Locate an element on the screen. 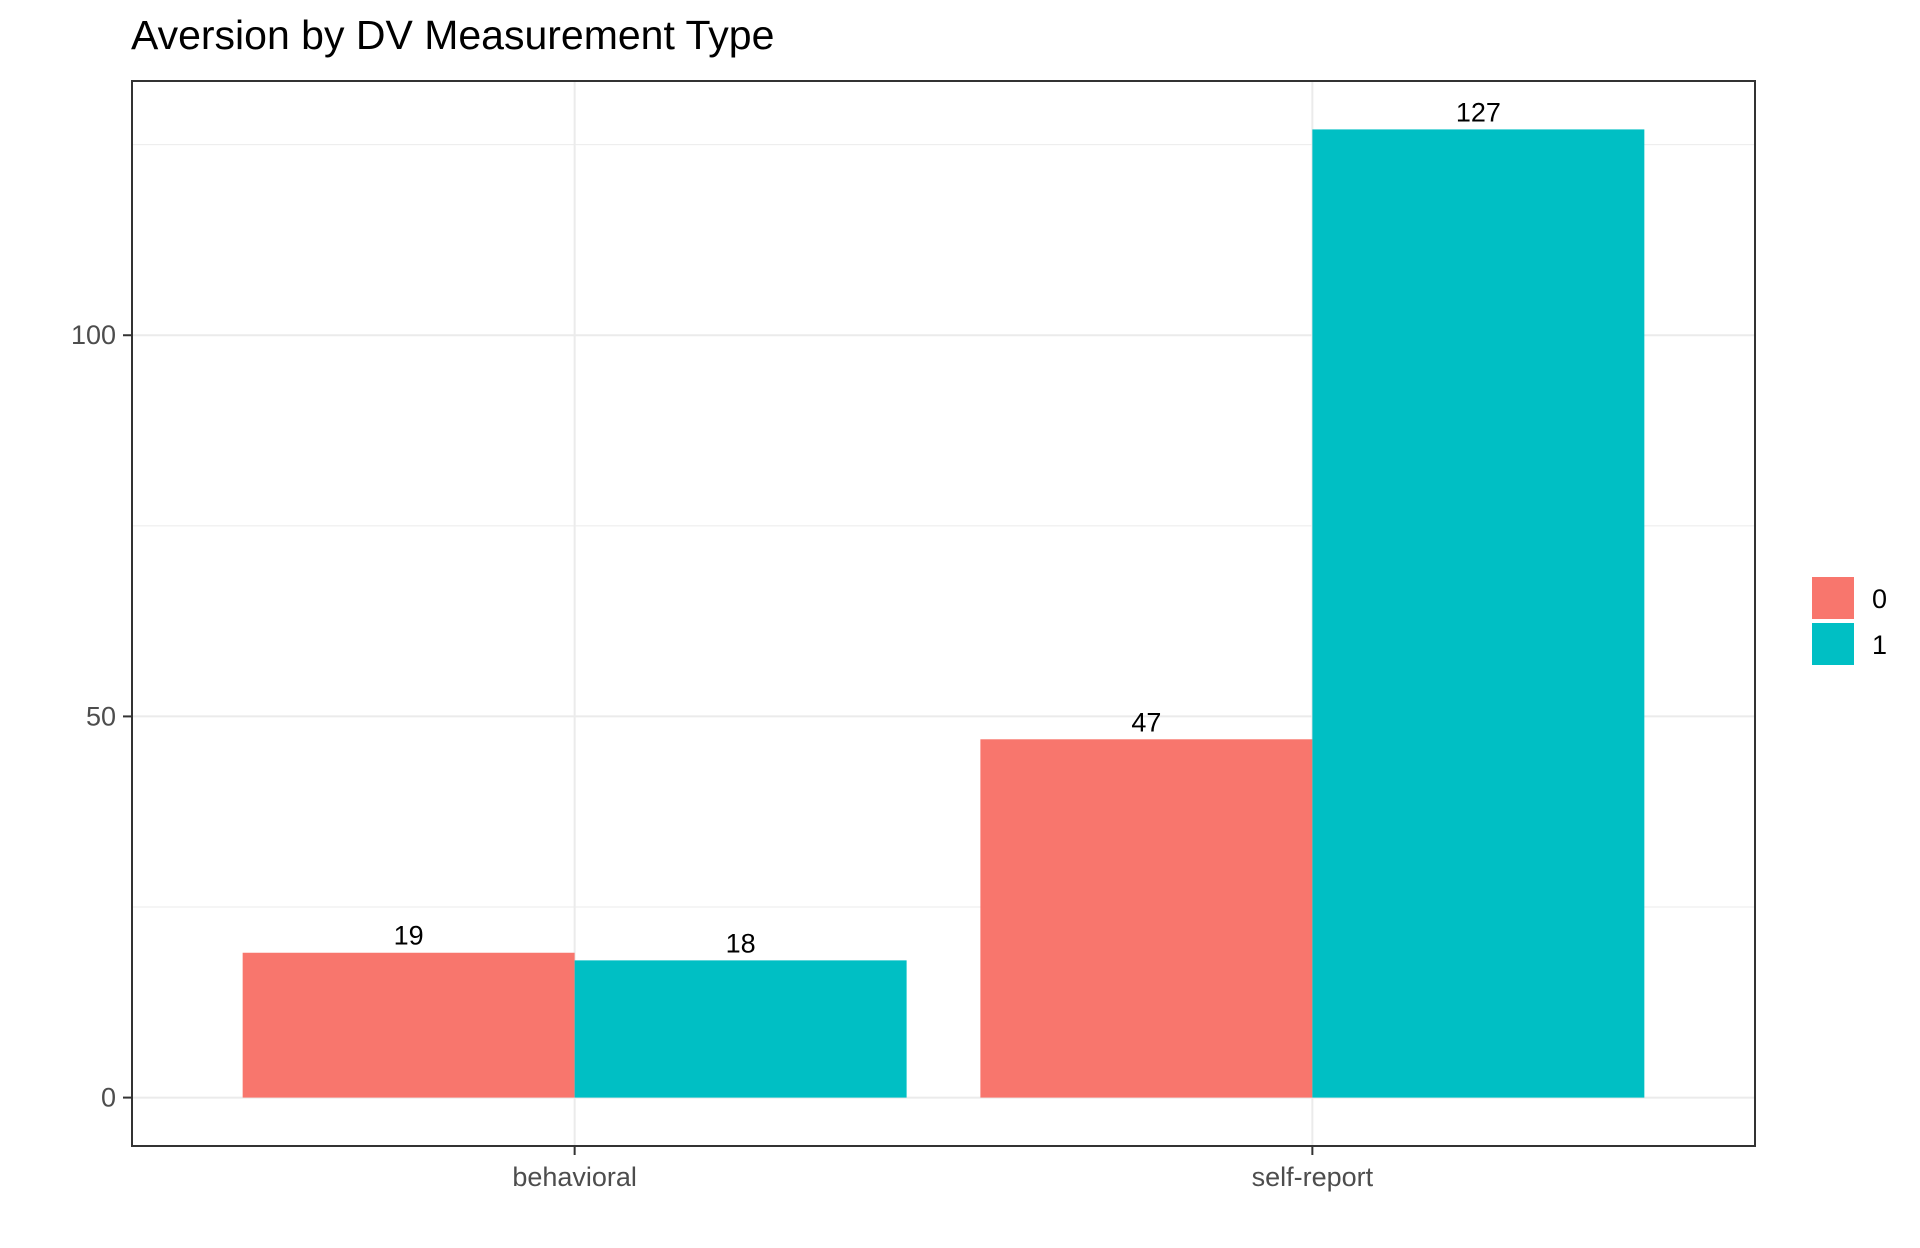  bar-series-1-self-report is located at coordinates (1478, 613).